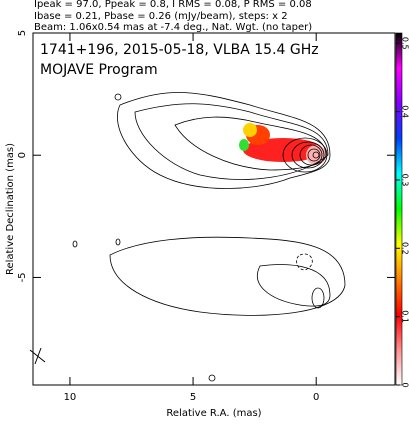 The height and width of the screenshot is (428, 409). Describe the element at coordinates (405, 111) in the screenshot. I see `colorbar-tick-label: 0.4` at that location.